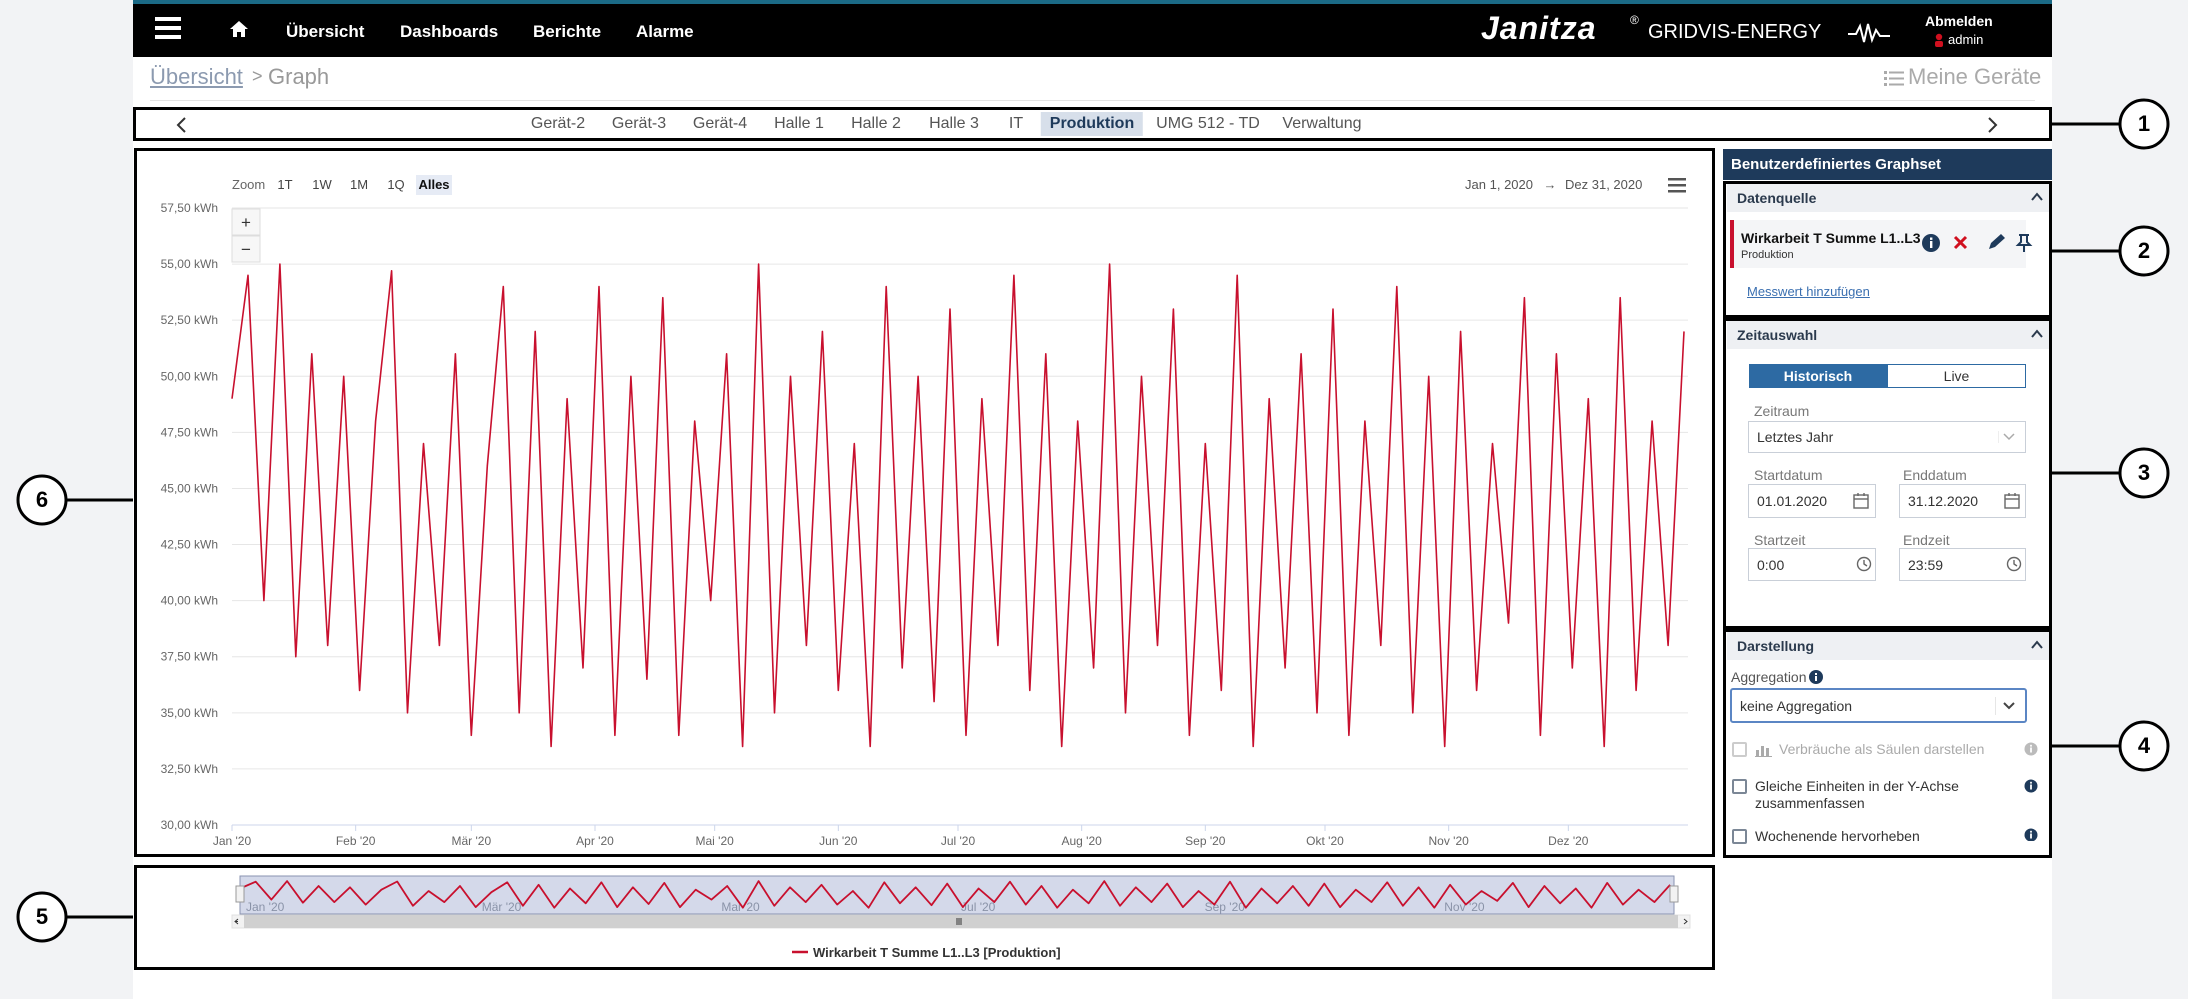 The image size is (2188, 999). I want to click on chart-menu, so click(1677, 185).